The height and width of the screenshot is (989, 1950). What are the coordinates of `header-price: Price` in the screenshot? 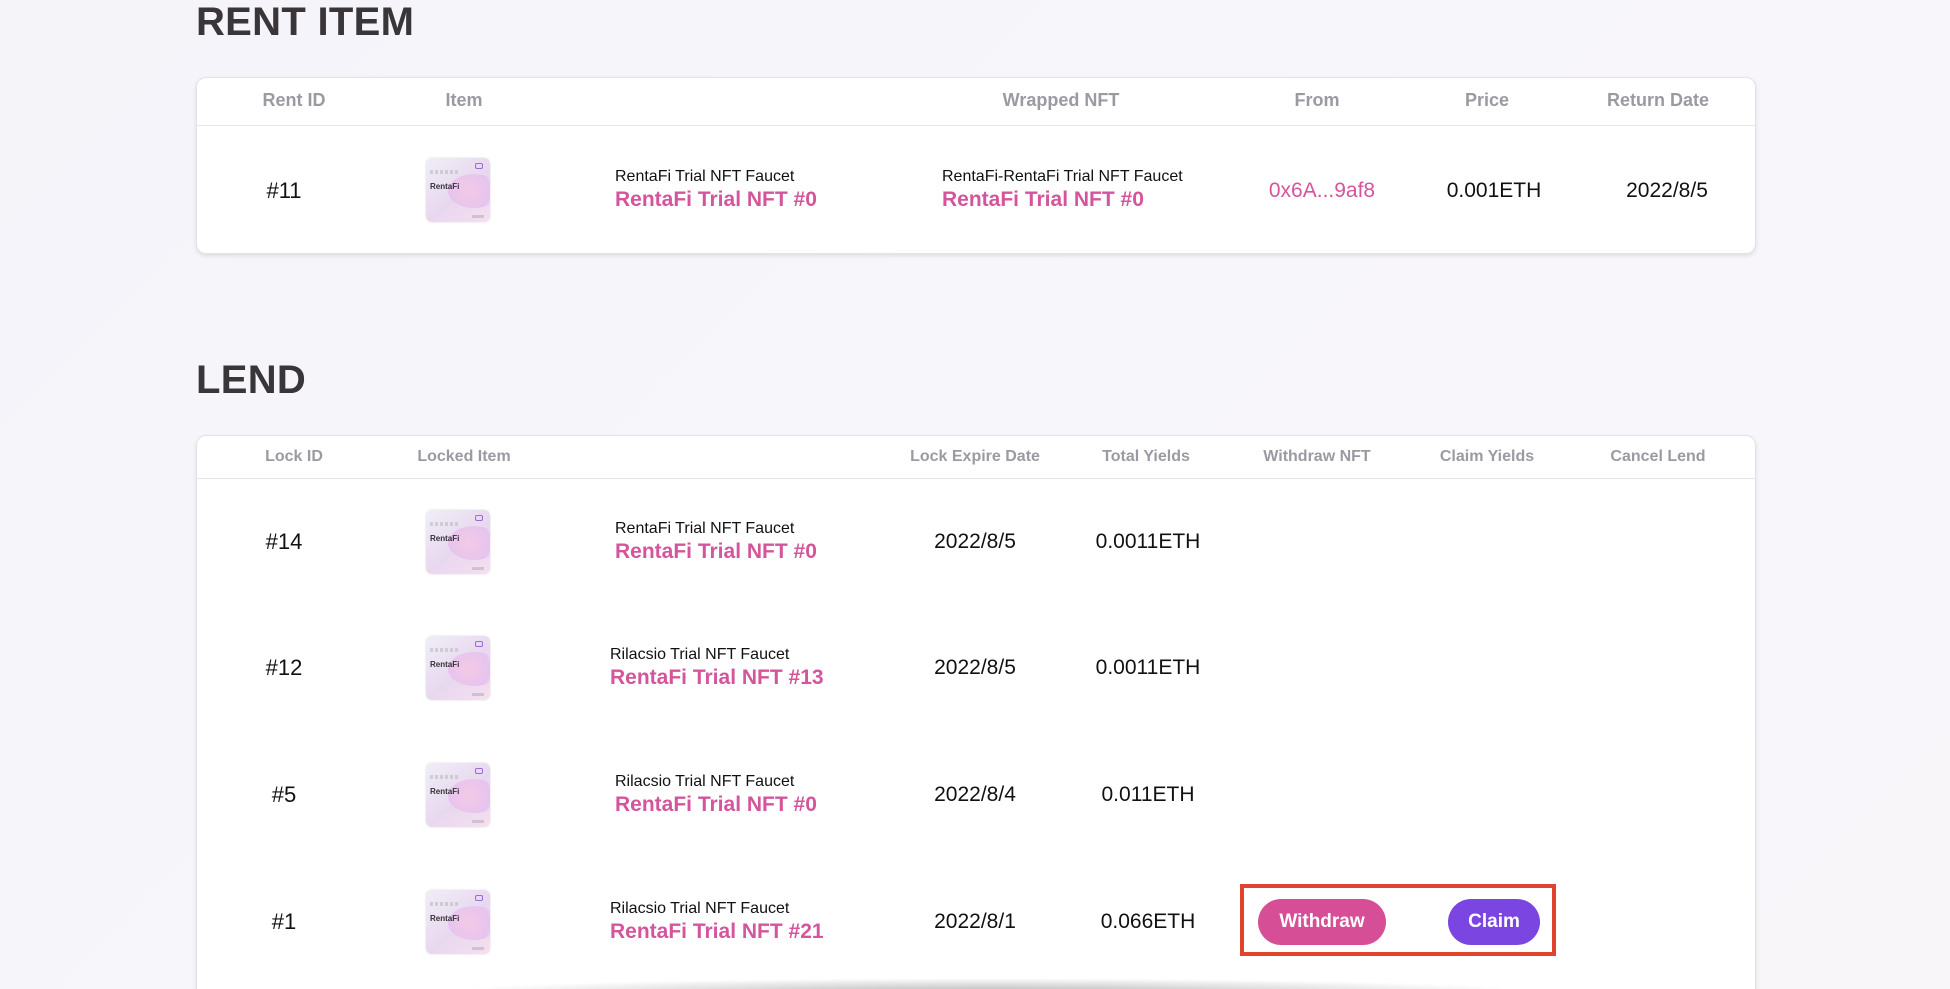 It's located at (1487, 100).